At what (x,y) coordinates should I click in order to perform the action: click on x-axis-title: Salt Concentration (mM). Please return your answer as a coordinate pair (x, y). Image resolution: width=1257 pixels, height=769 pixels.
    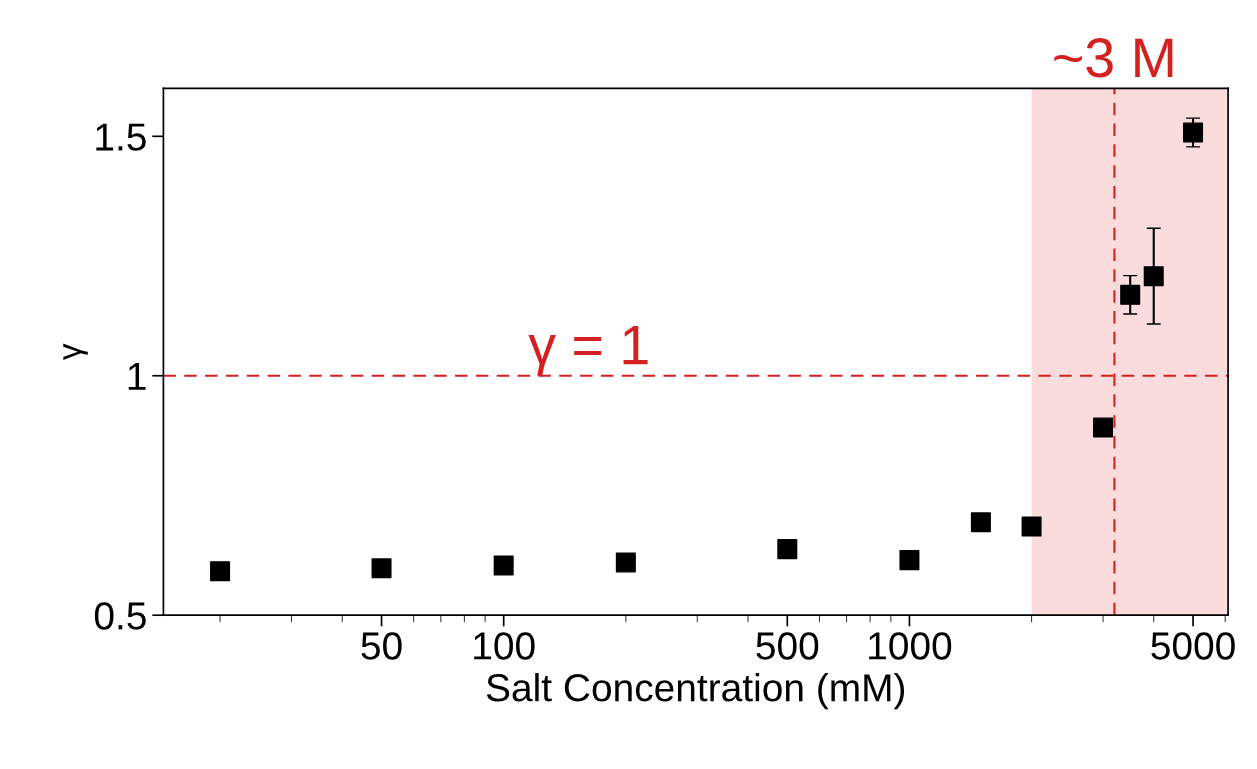
    Looking at the image, I should click on (695, 691).